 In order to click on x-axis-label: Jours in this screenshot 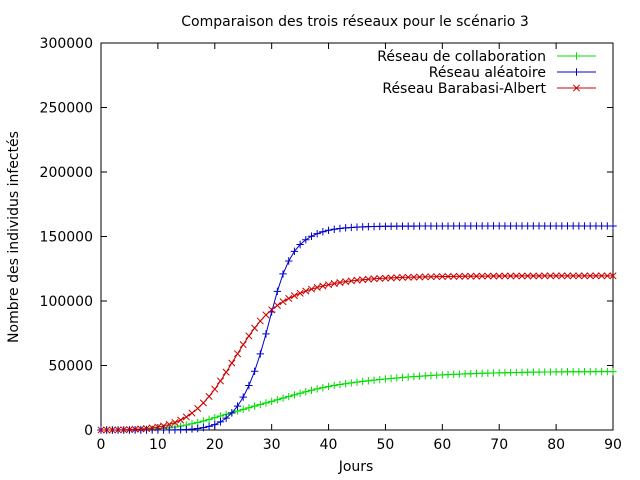, I will do `click(356, 467)`.